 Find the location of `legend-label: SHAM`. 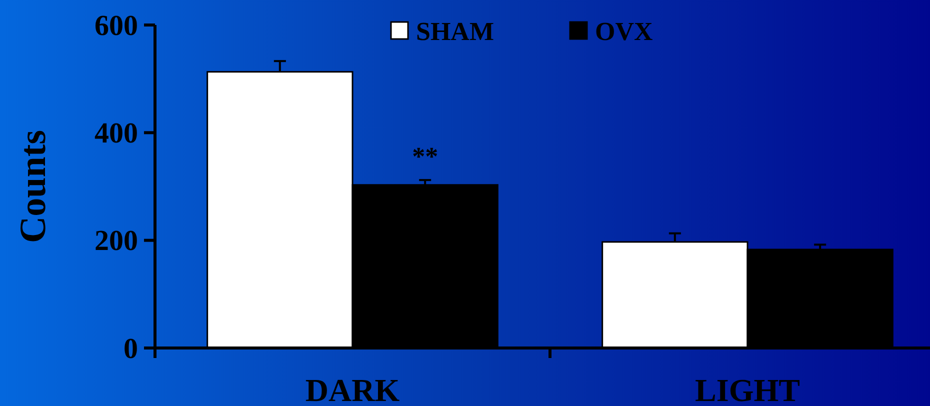

legend-label: SHAM is located at coordinates (455, 31).